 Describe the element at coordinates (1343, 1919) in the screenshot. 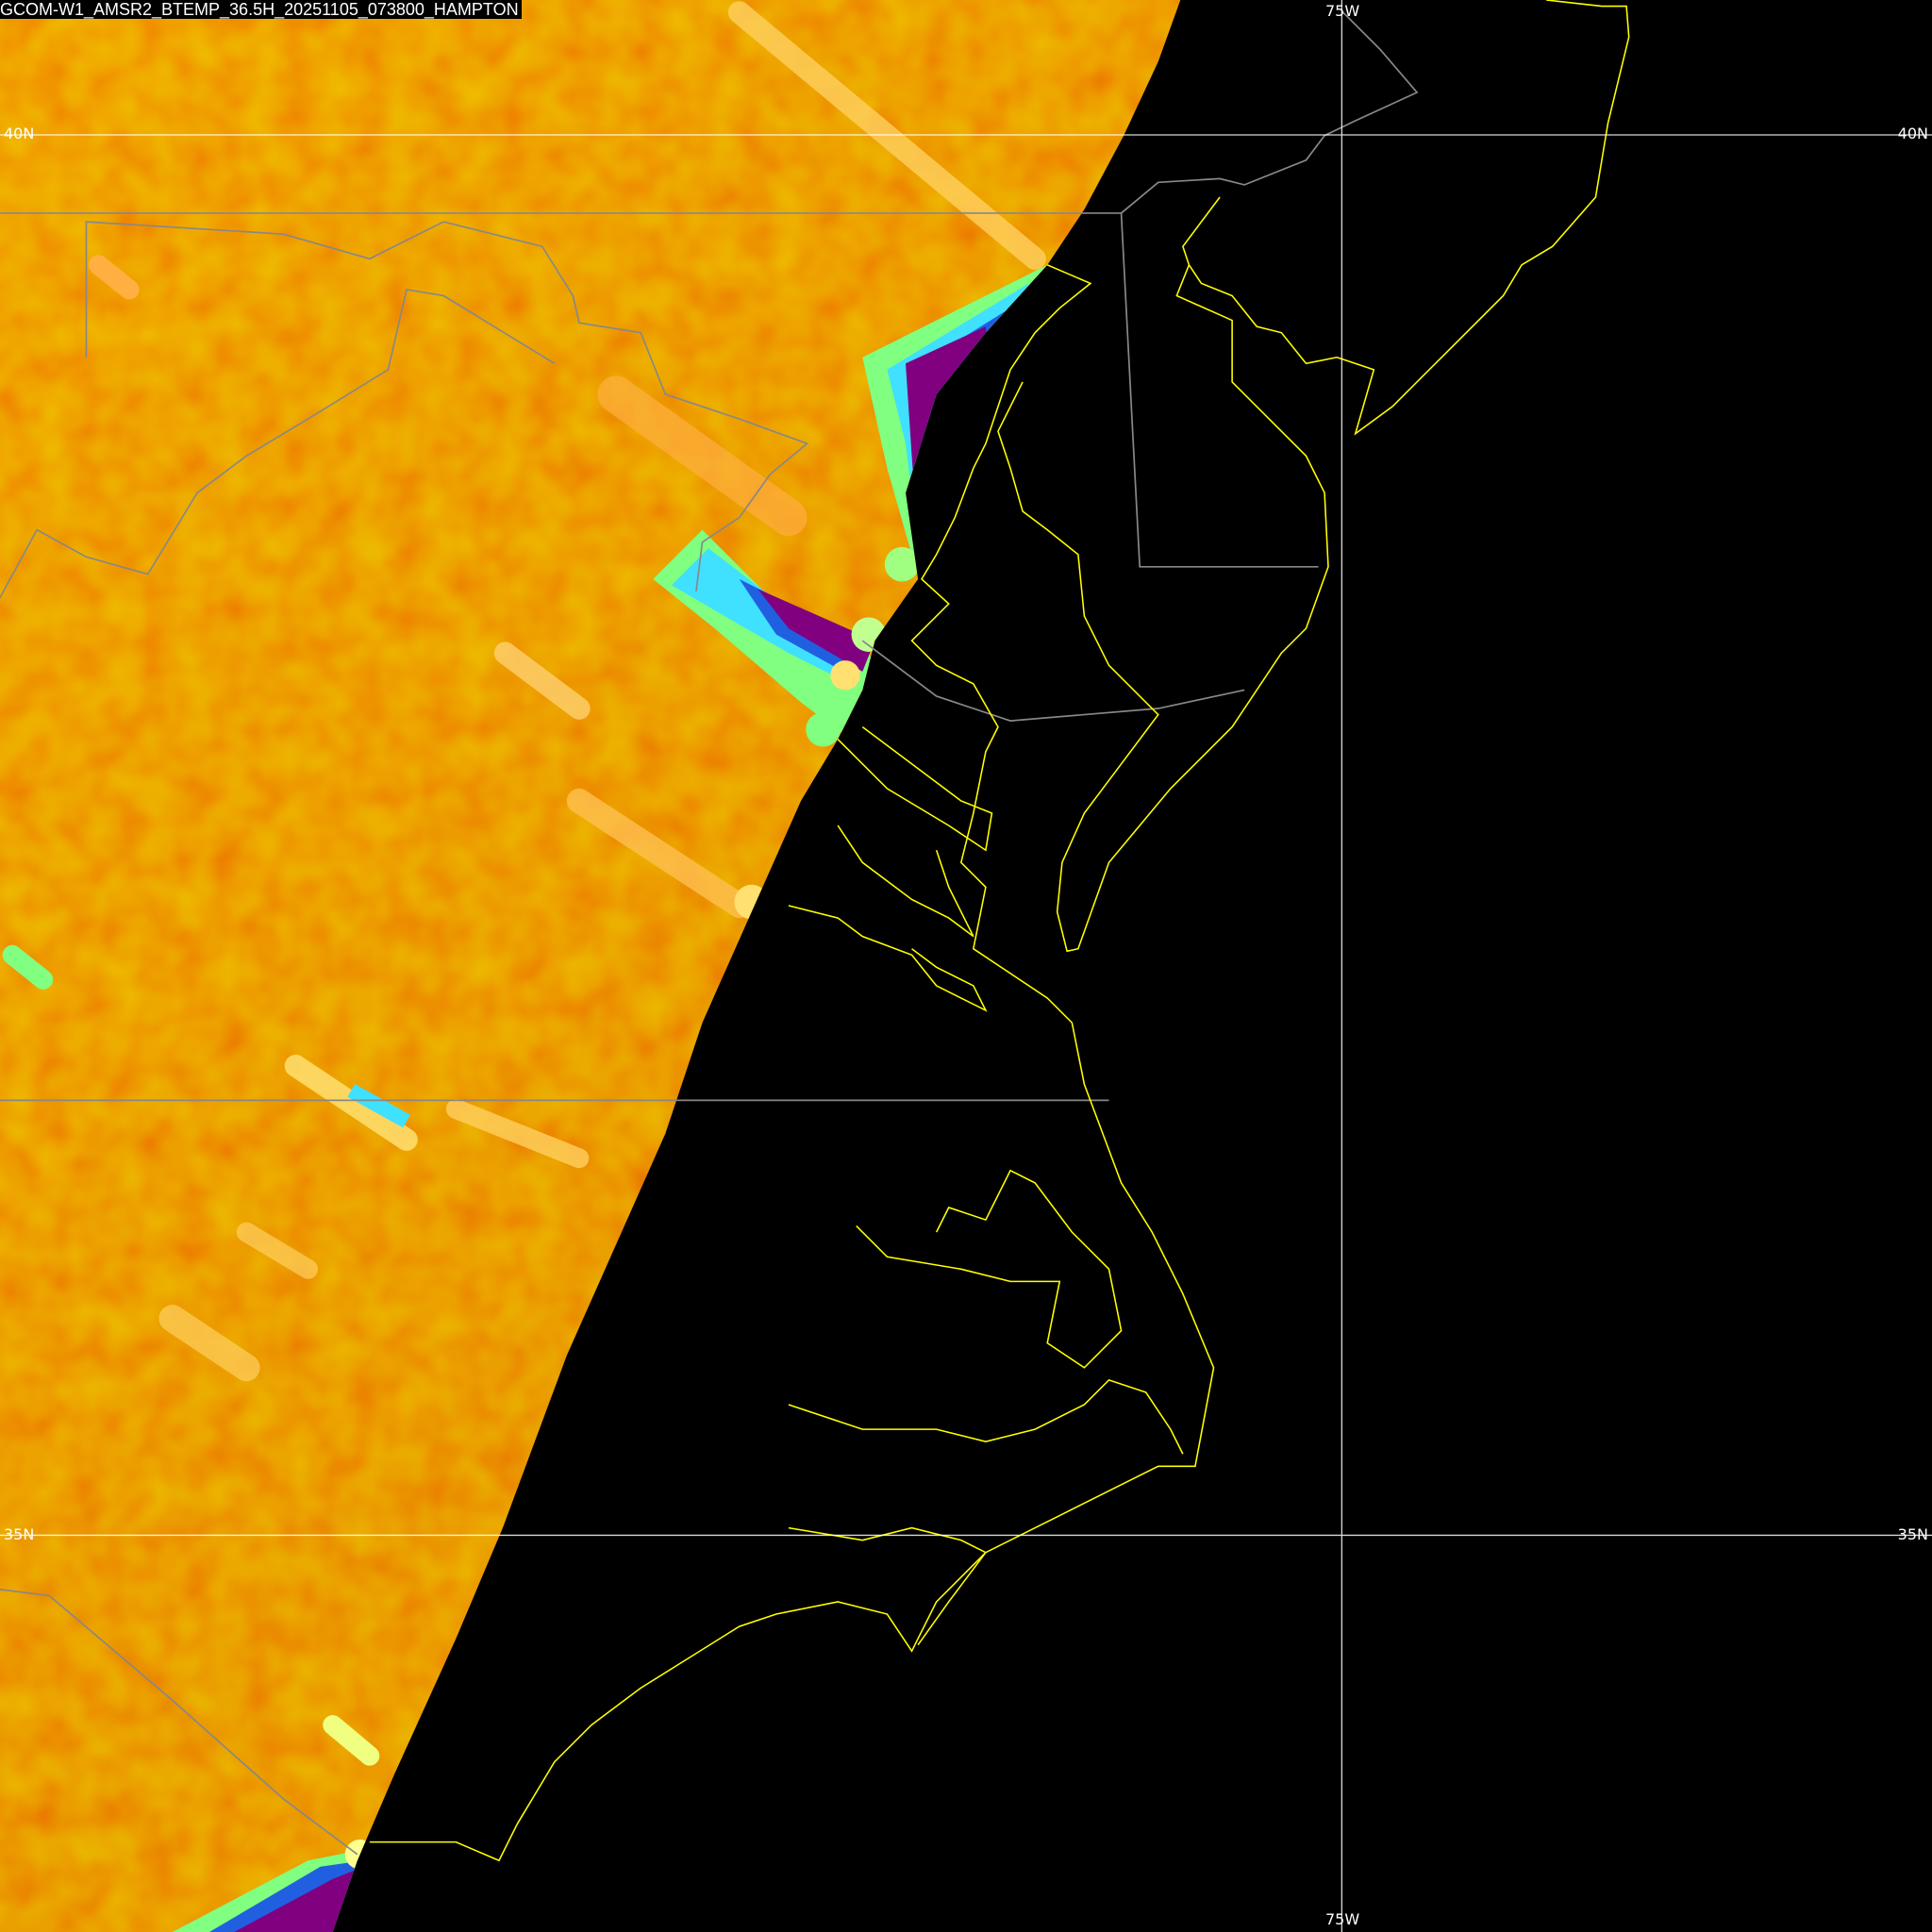

I see `label-75w-bottom: 75W` at that location.